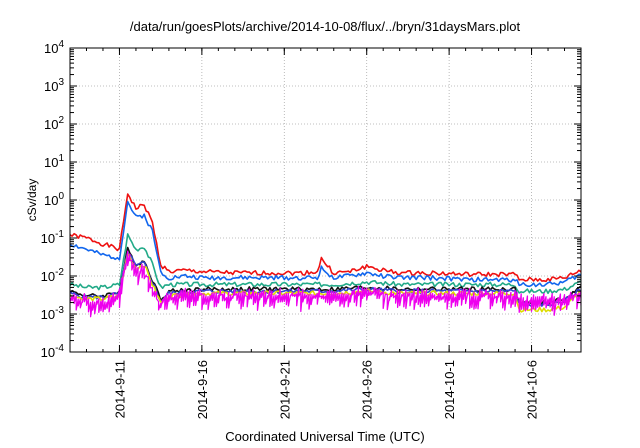 The height and width of the screenshot is (448, 640). I want to click on y-tick-exponent: 2, so click(61, 120).